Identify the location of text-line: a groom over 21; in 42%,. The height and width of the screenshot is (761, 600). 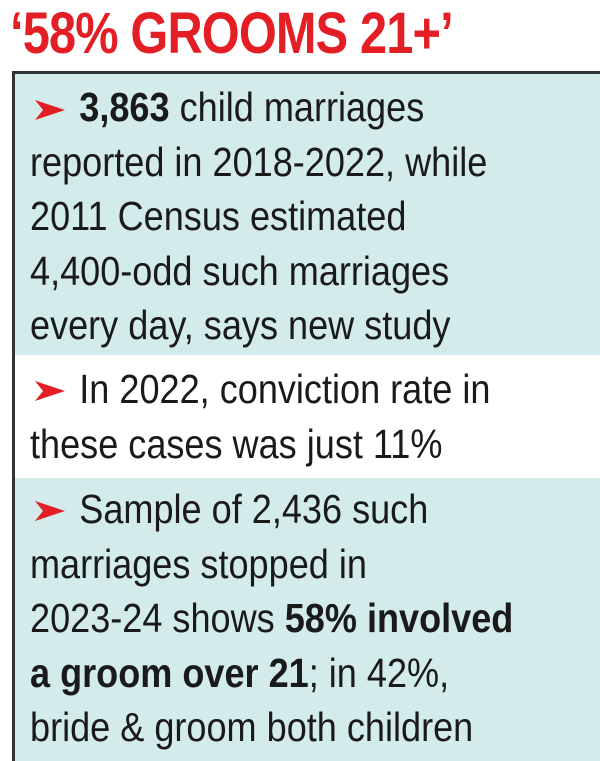
(271, 673).